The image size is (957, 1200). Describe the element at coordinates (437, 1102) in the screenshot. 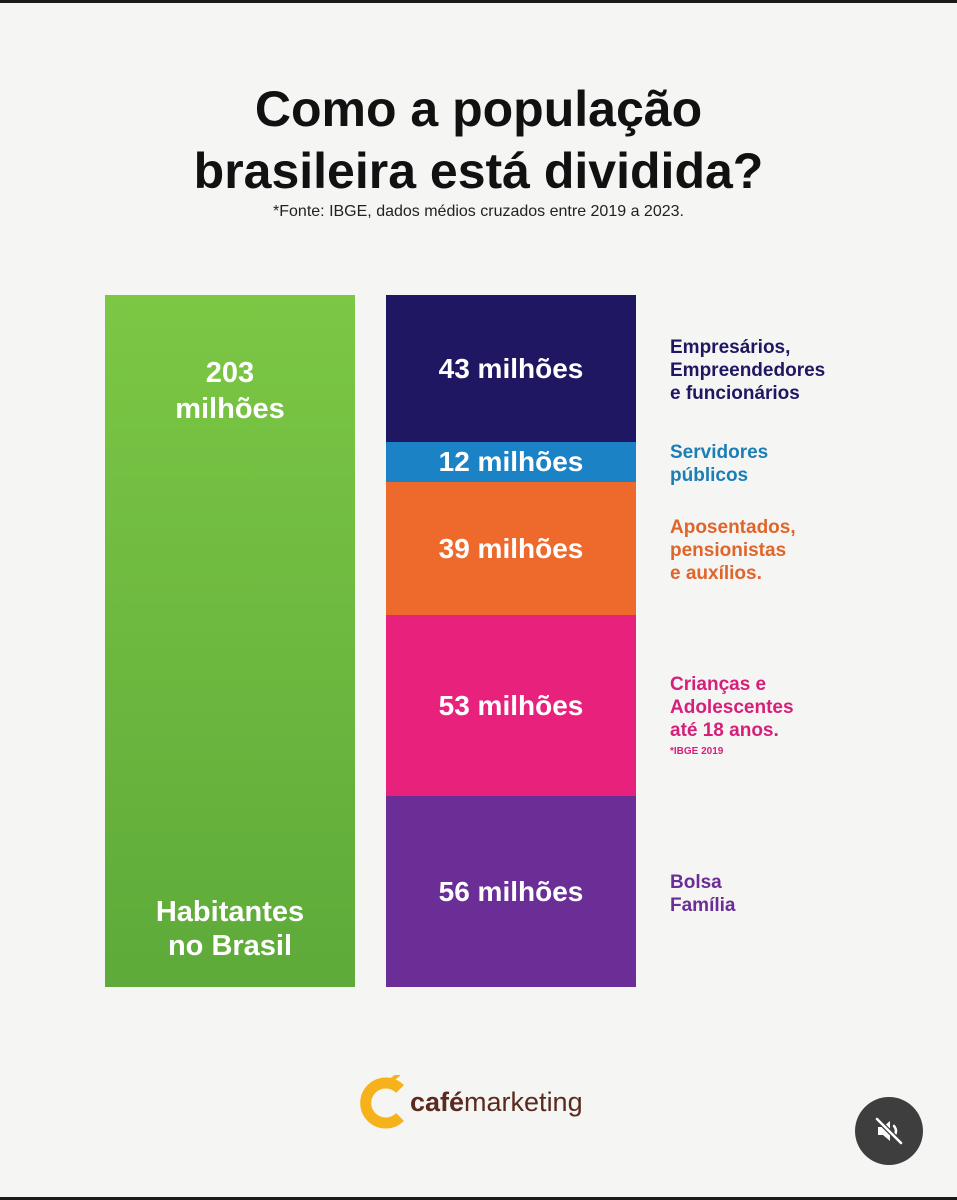

I see `logo-brand-bold: café` at that location.